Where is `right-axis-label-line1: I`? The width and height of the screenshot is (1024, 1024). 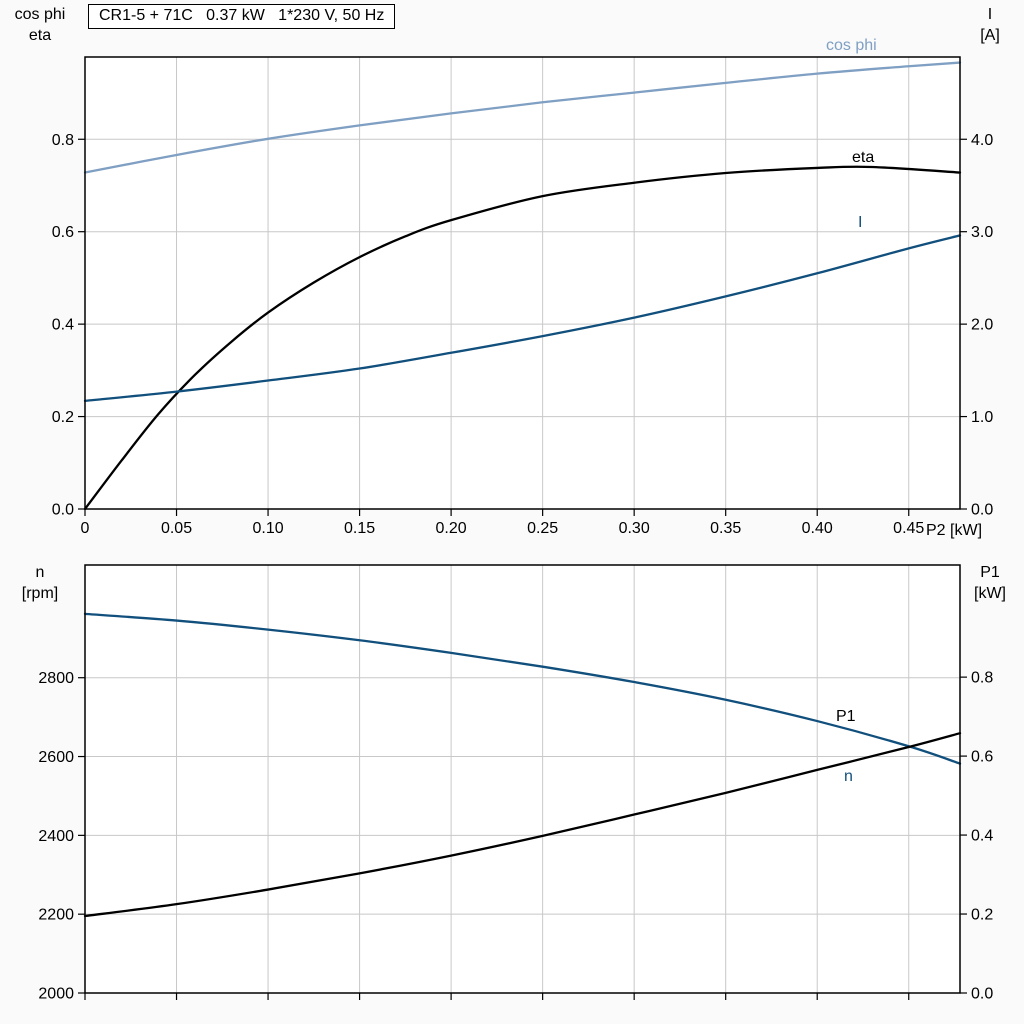 right-axis-label-line1: I is located at coordinates (990, 14).